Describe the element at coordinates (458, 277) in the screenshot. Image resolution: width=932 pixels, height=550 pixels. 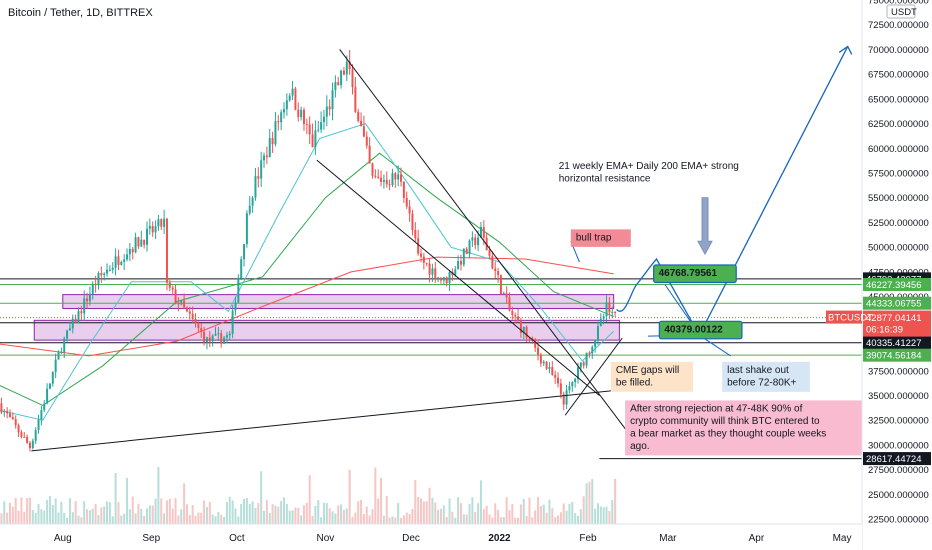
I see `channel-lower-line` at that location.